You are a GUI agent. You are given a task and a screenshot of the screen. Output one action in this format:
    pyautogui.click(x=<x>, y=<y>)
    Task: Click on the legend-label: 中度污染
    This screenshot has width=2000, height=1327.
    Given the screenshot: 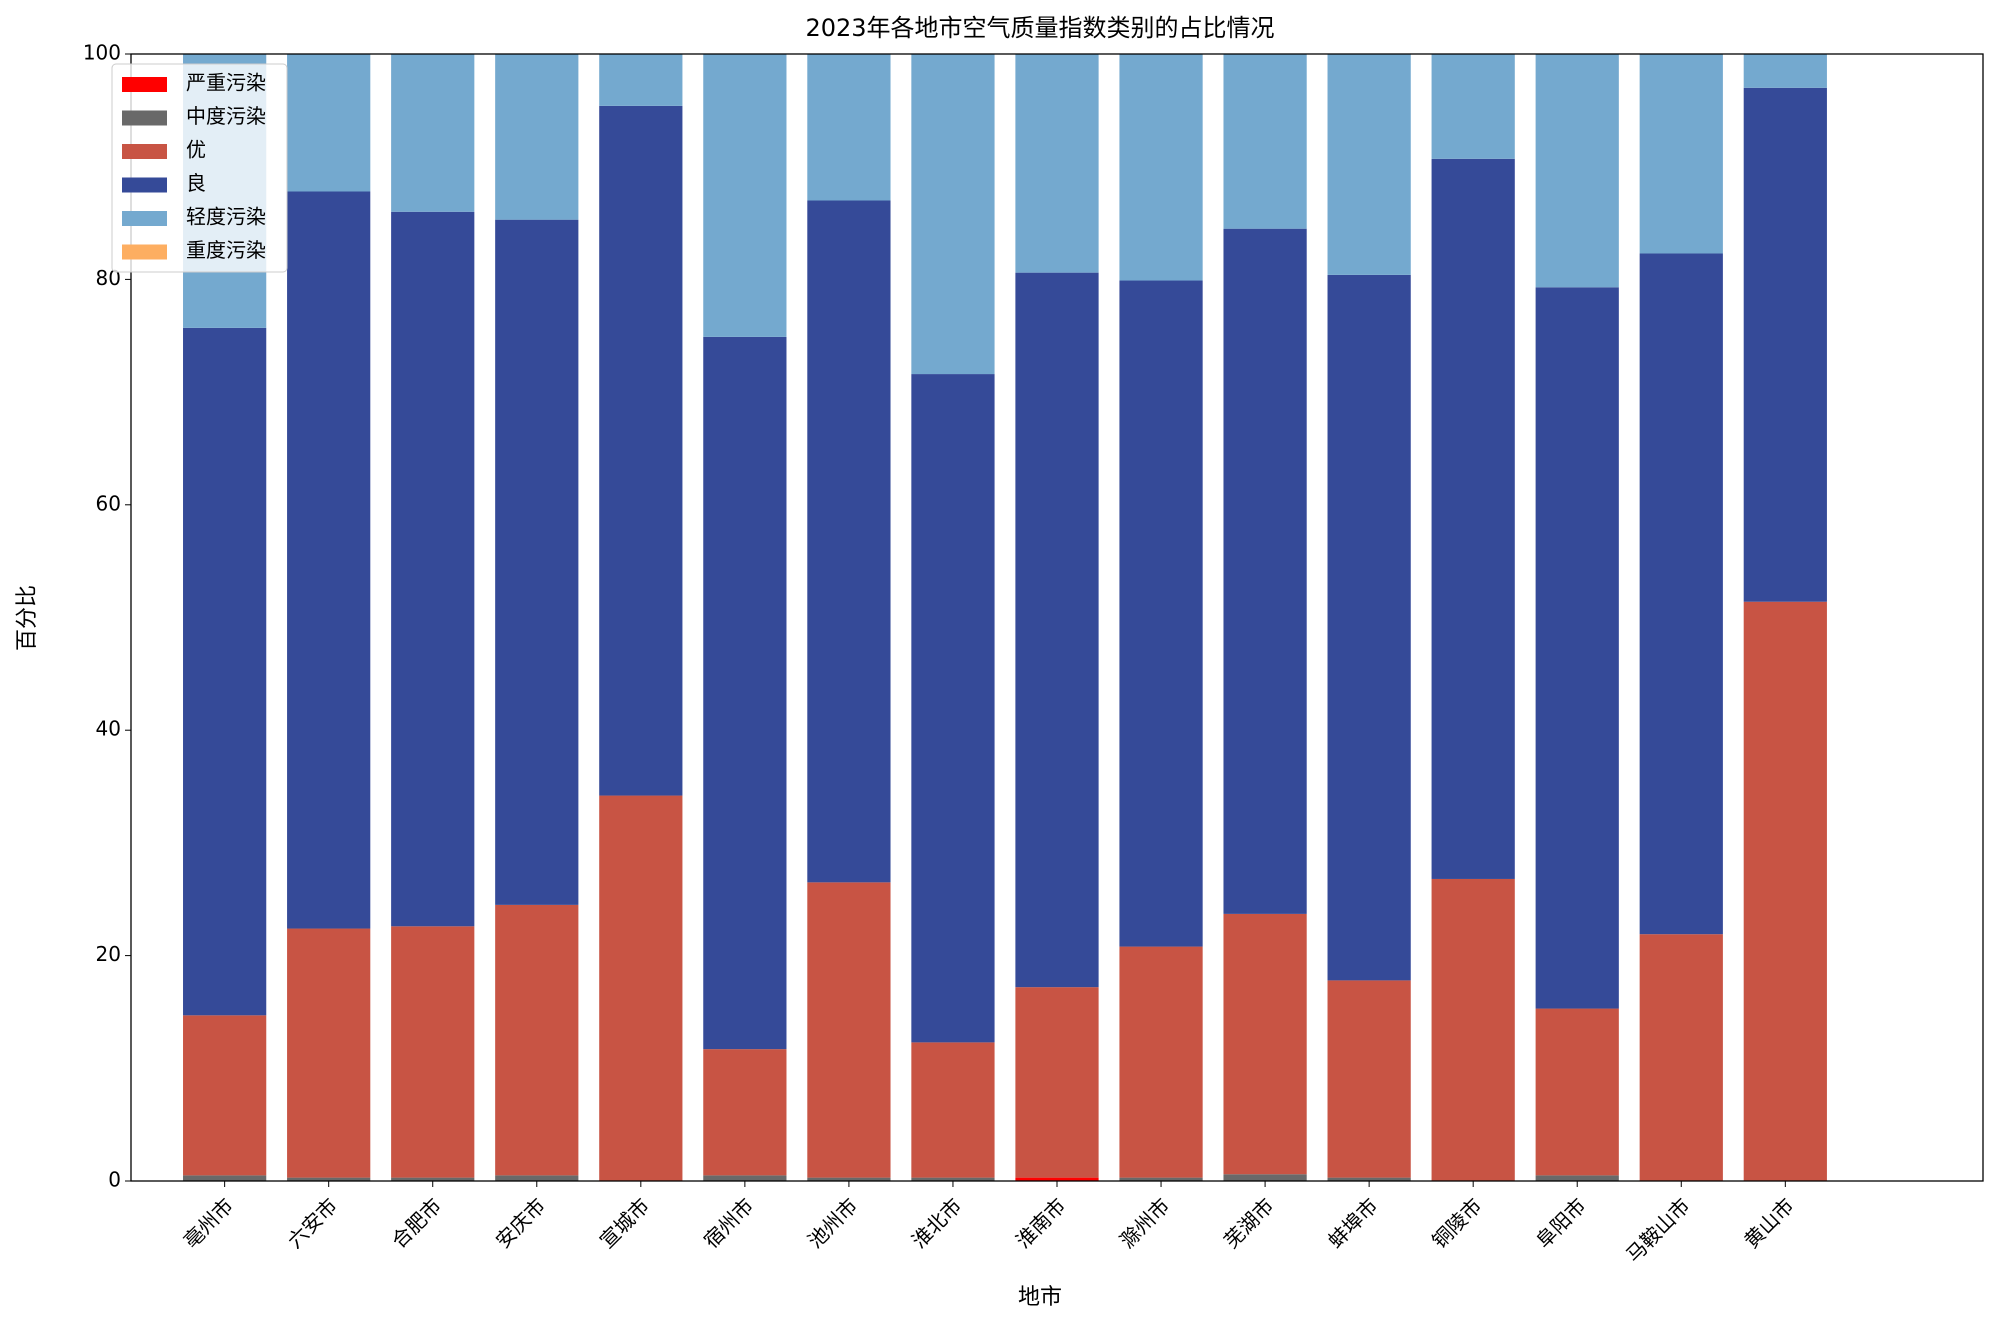 What is the action you would take?
    pyautogui.click(x=226, y=116)
    